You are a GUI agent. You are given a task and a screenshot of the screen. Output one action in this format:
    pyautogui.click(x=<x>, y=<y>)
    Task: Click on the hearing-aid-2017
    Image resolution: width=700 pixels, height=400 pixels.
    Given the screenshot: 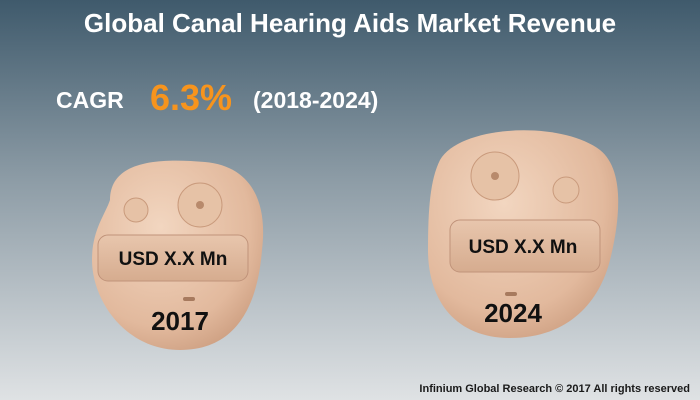 What is the action you would take?
    pyautogui.click(x=178, y=255)
    